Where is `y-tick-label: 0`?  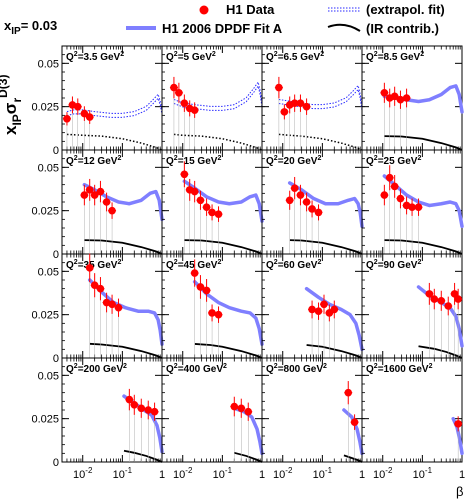
y-tick-label: 0 is located at coordinates (56, 359).